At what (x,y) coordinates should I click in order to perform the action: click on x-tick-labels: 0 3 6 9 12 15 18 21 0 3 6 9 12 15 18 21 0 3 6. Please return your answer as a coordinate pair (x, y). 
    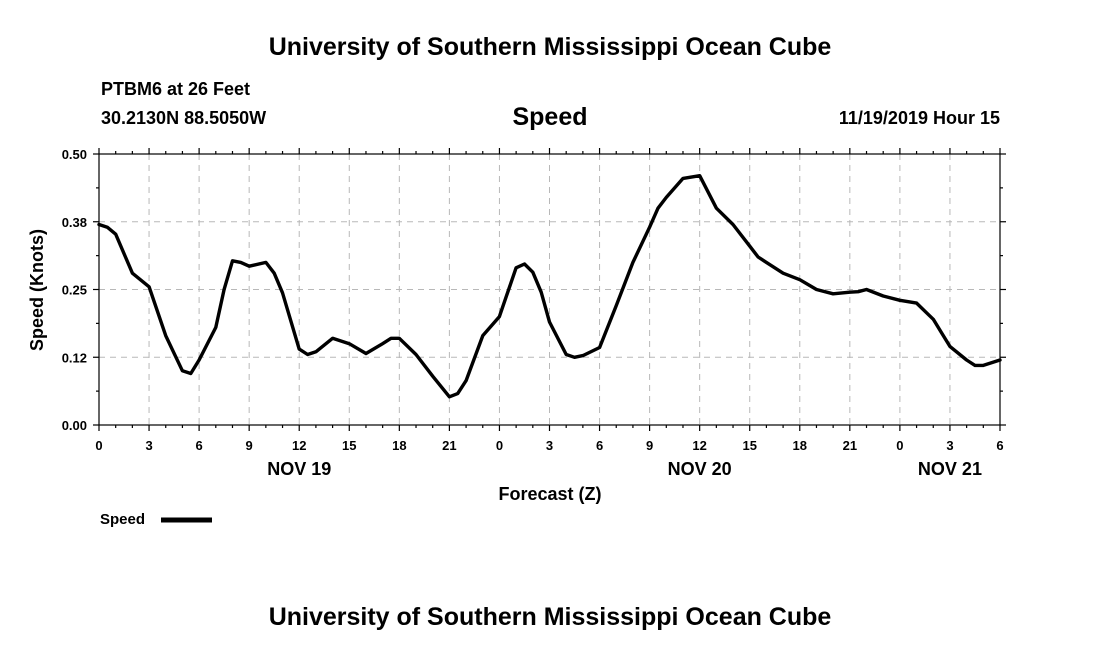
    Looking at the image, I should click on (549, 445).